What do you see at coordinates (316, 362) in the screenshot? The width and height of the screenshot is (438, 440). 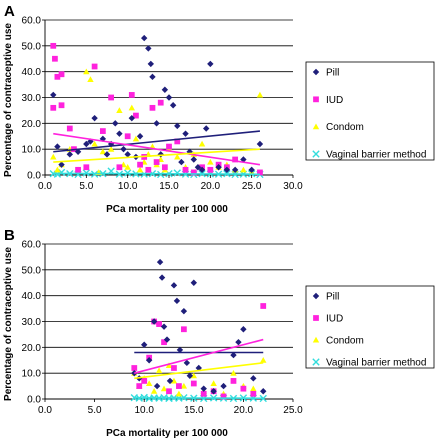 I see `panel-b-legend-vaginal-barrier-method-marker` at bounding box center [316, 362].